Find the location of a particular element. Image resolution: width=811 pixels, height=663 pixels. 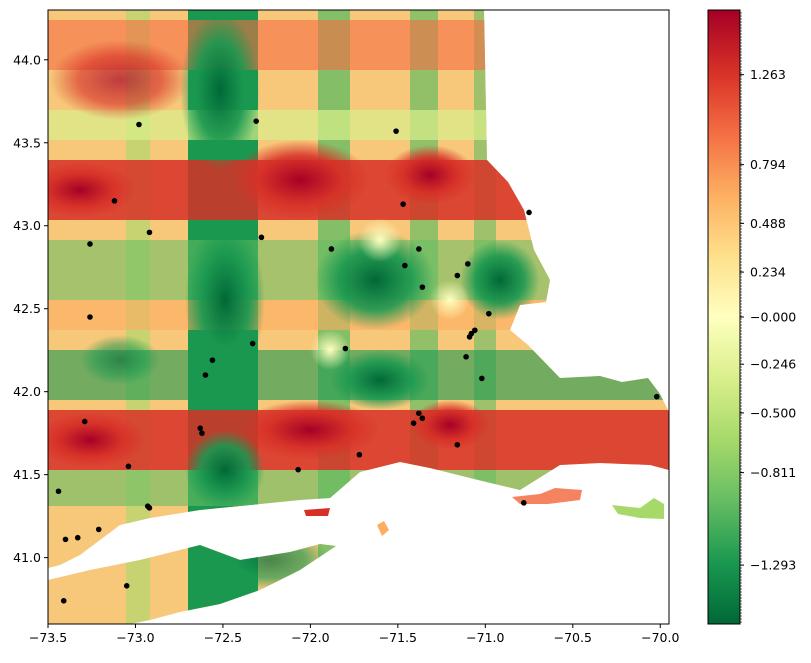

colorbar-gradient is located at coordinates (724, 317).